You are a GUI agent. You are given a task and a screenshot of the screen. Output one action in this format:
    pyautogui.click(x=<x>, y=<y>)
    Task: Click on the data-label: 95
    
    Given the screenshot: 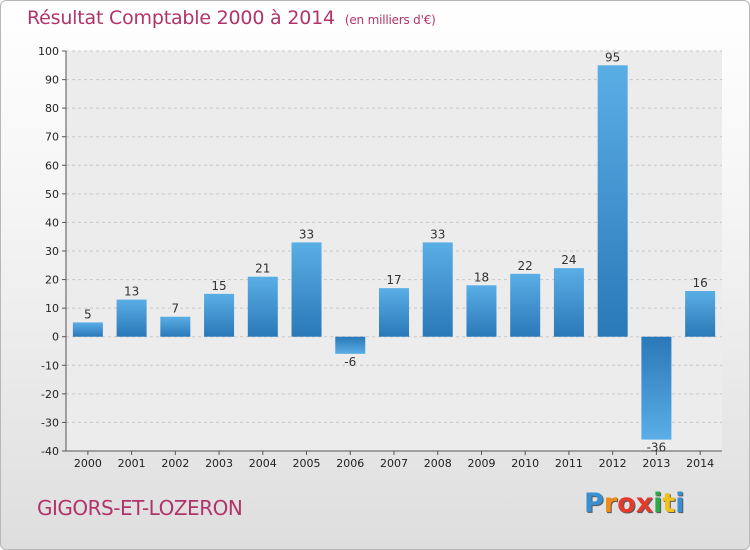 What is the action you would take?
    pyautogui.click(x=612, y=57)
    